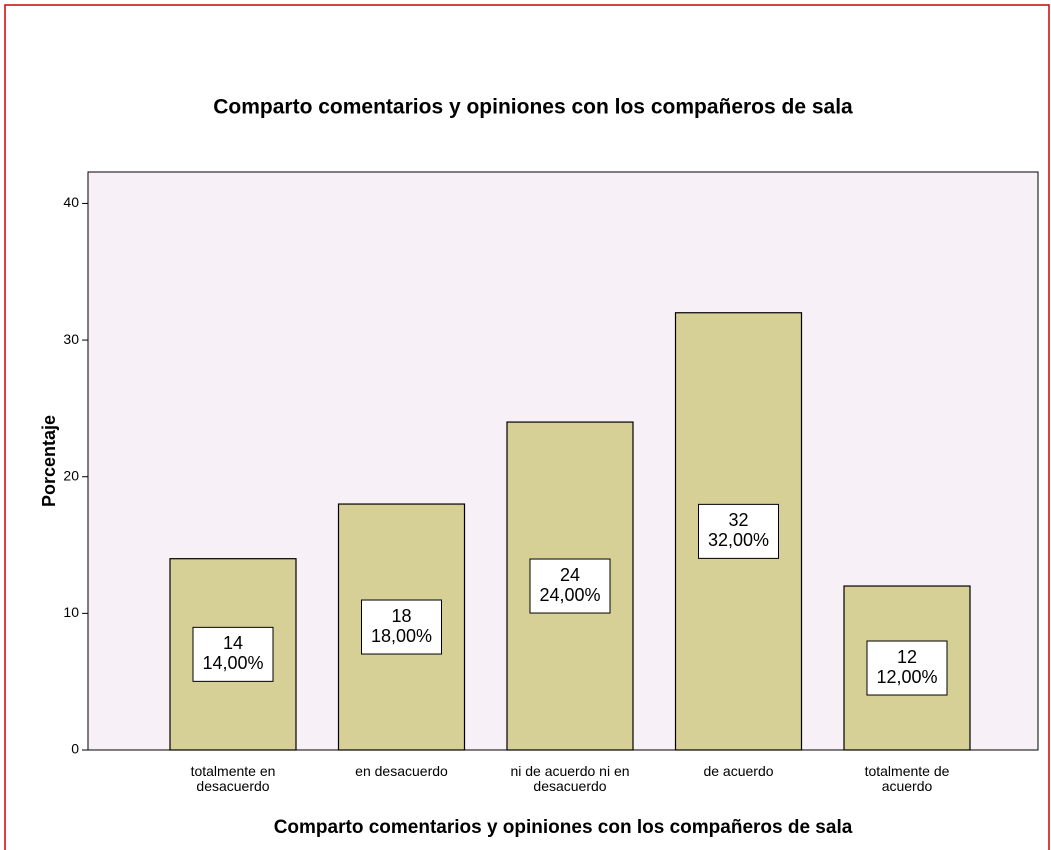 This screenshot has width=1051, height=850. I want to click on data-label: 12,00%, so click(906, 677).